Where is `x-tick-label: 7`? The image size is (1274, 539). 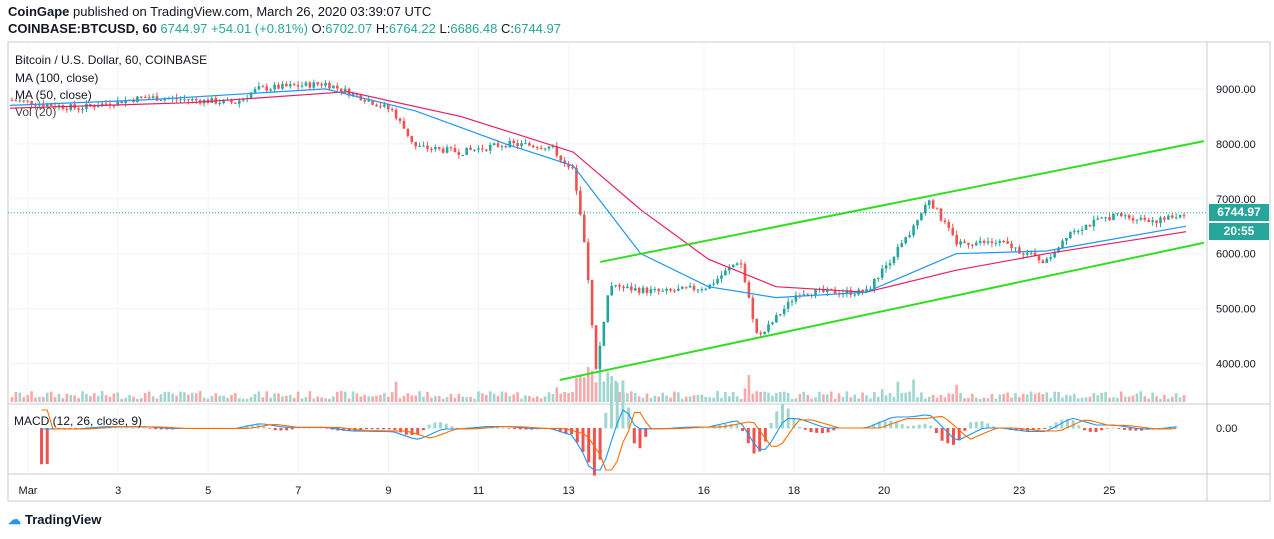
x-tick-label: 7 is located at coordinates (298, 491).